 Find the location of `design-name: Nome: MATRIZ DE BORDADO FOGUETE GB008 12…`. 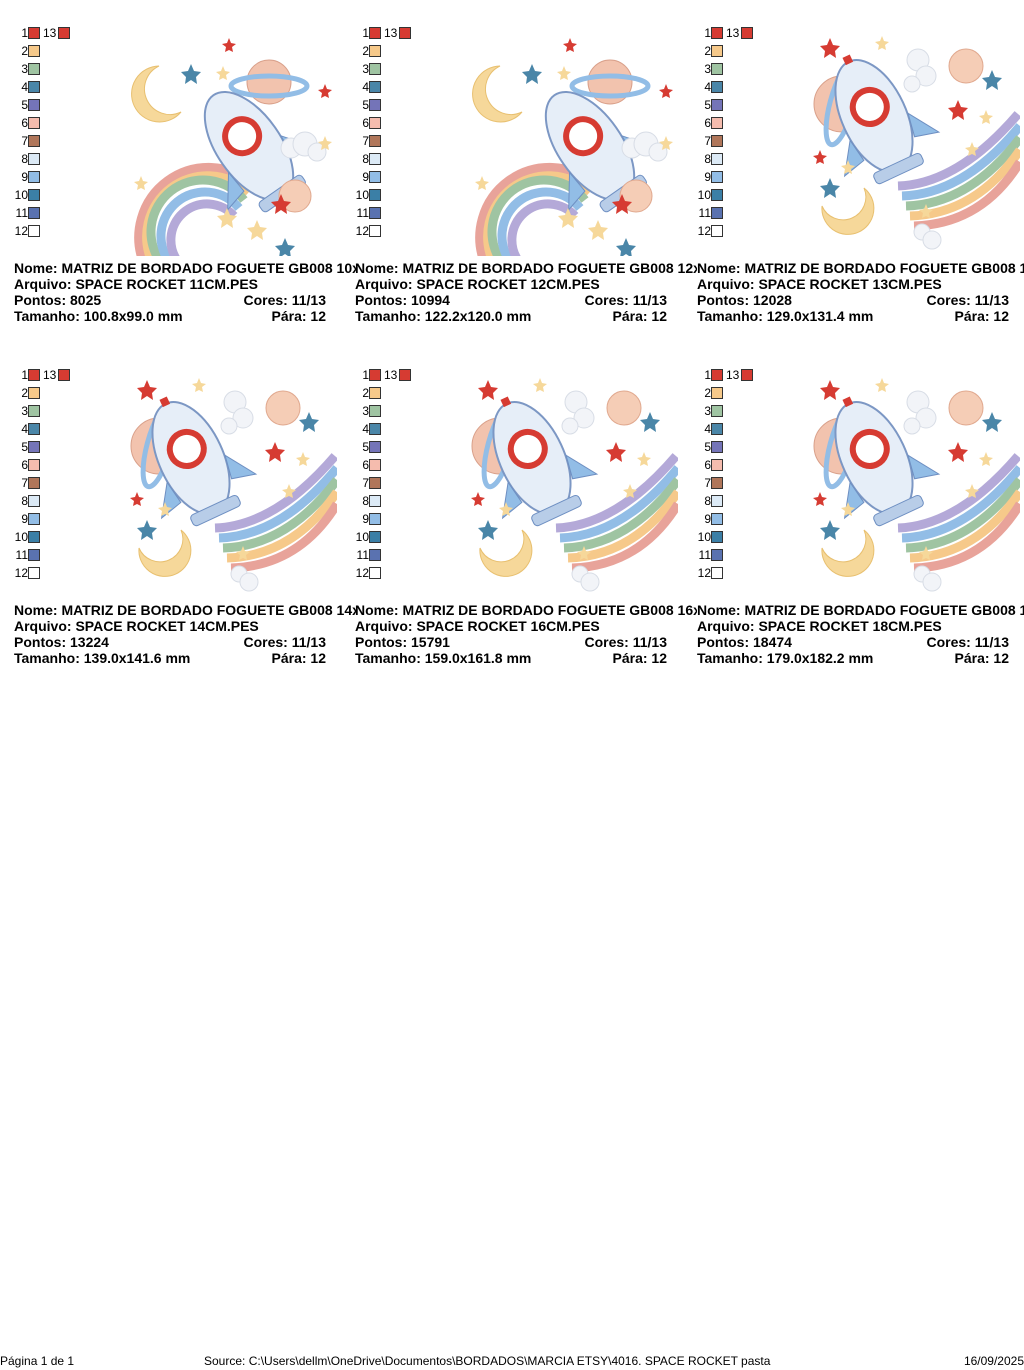

design-name: Nome: MATRIZ DE BORDADO FOGUETE GB008 12… is located at coordinates (526, 268).